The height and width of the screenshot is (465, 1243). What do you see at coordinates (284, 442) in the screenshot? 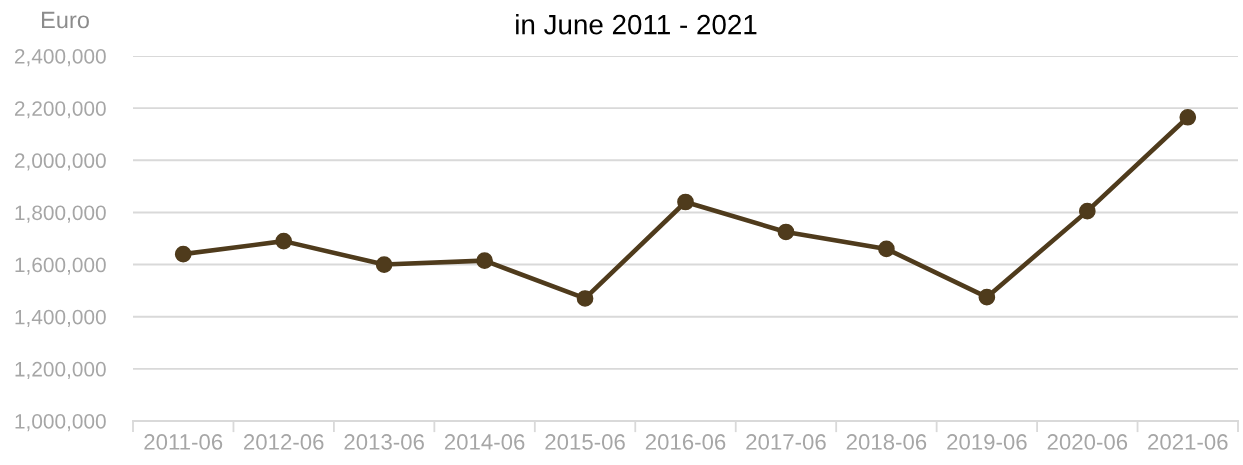
I see `x-tick-label: 2012-06` at bounding box center [284, 442].